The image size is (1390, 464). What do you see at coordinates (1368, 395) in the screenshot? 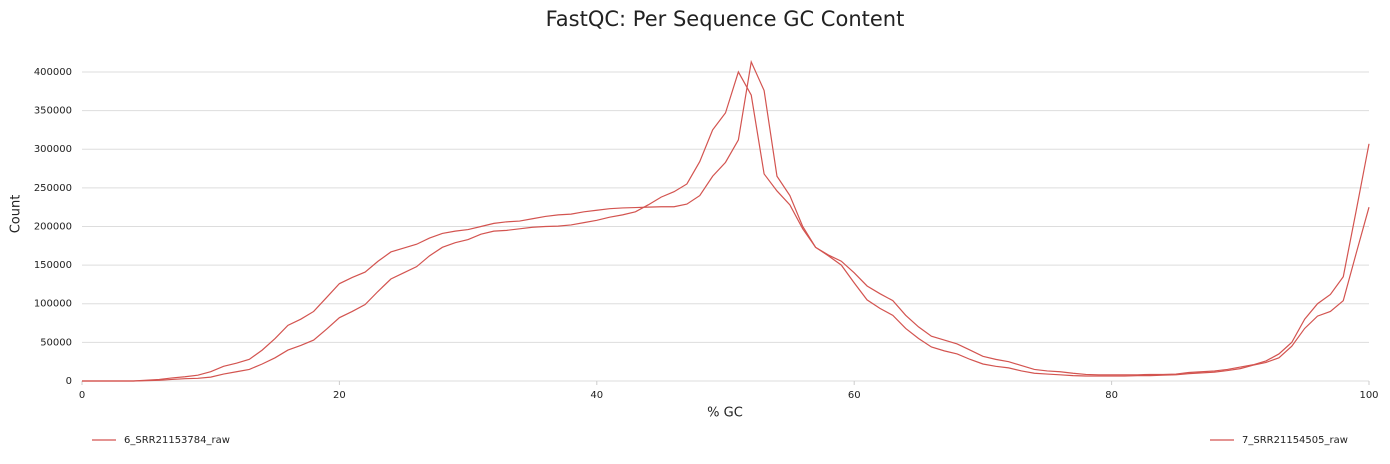
I see `x-tick-label: 100` at bounding box center [1368, 395].